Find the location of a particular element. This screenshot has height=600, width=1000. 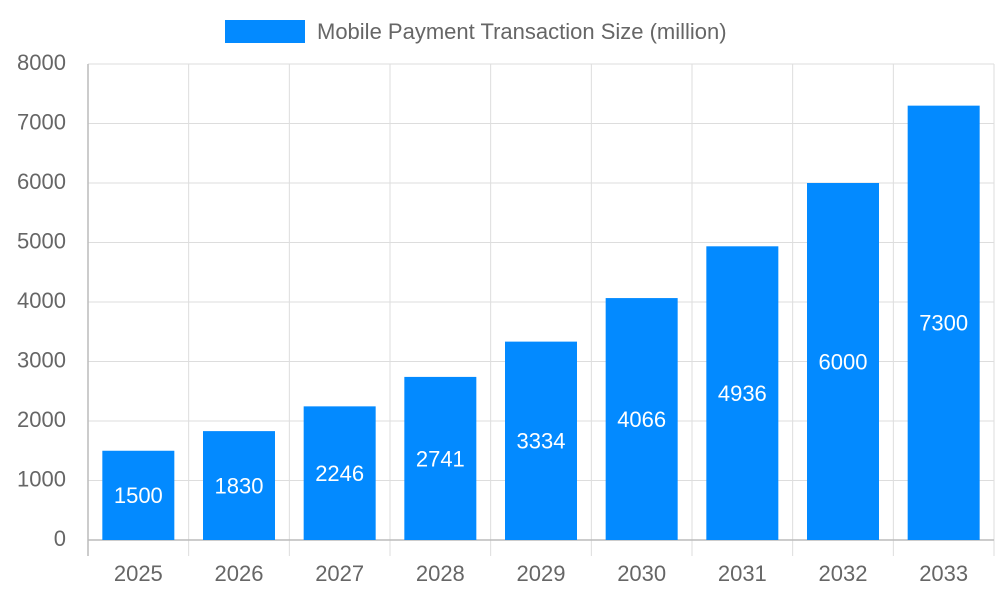

data-label: 2741 is located at coordinates (440, 458).